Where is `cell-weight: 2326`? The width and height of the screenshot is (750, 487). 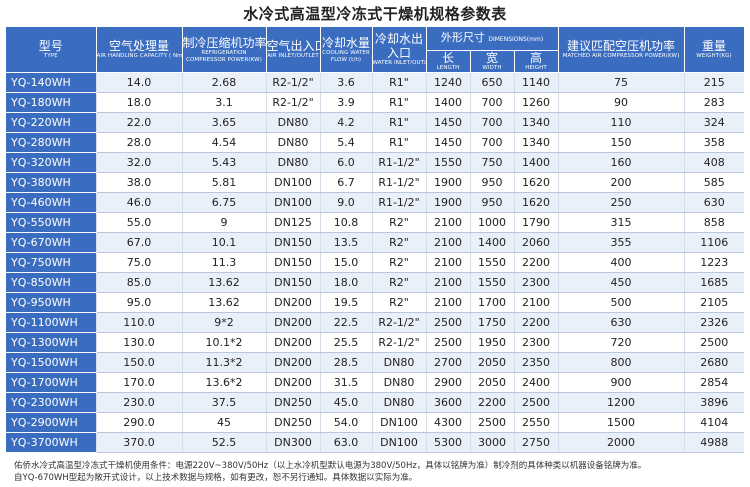 cell-weight: 2326 is located at coordinates (714, 322).